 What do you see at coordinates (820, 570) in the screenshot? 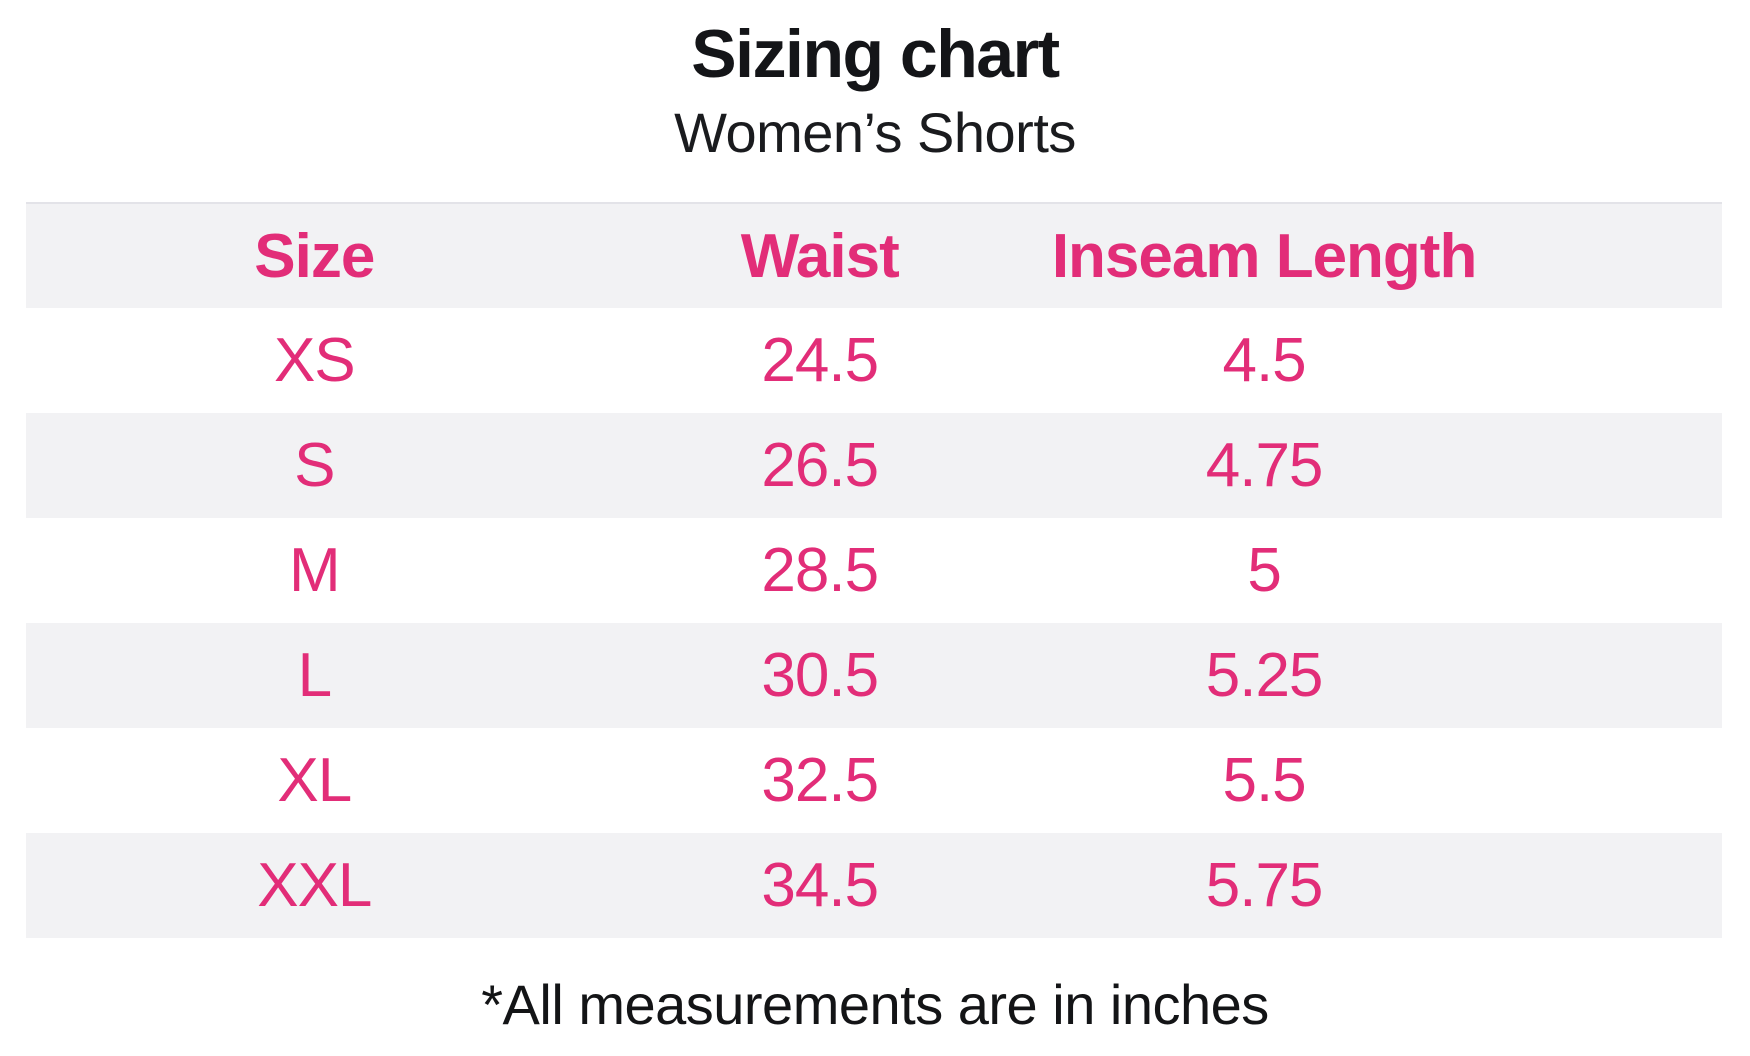
I see `waist-cell: 28.5` at bounding box center [820, 570].